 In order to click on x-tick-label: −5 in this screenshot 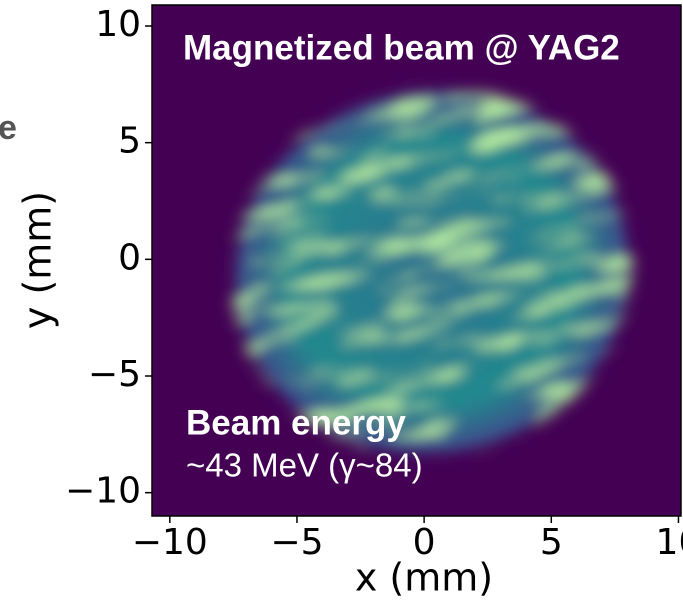, I will do `click(296, 542)`.